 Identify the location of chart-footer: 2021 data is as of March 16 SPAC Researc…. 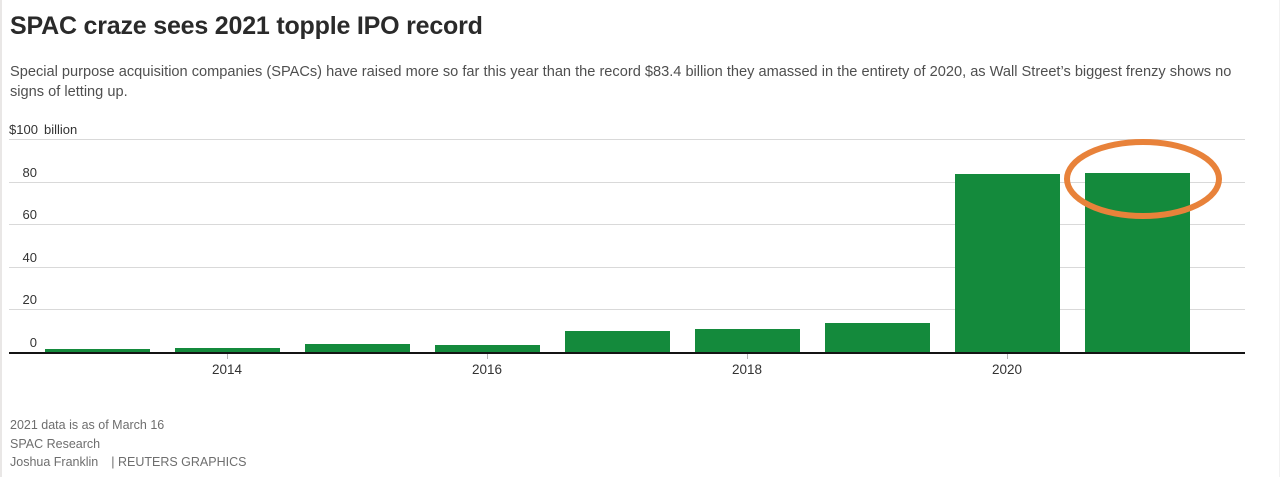
(128, 444).